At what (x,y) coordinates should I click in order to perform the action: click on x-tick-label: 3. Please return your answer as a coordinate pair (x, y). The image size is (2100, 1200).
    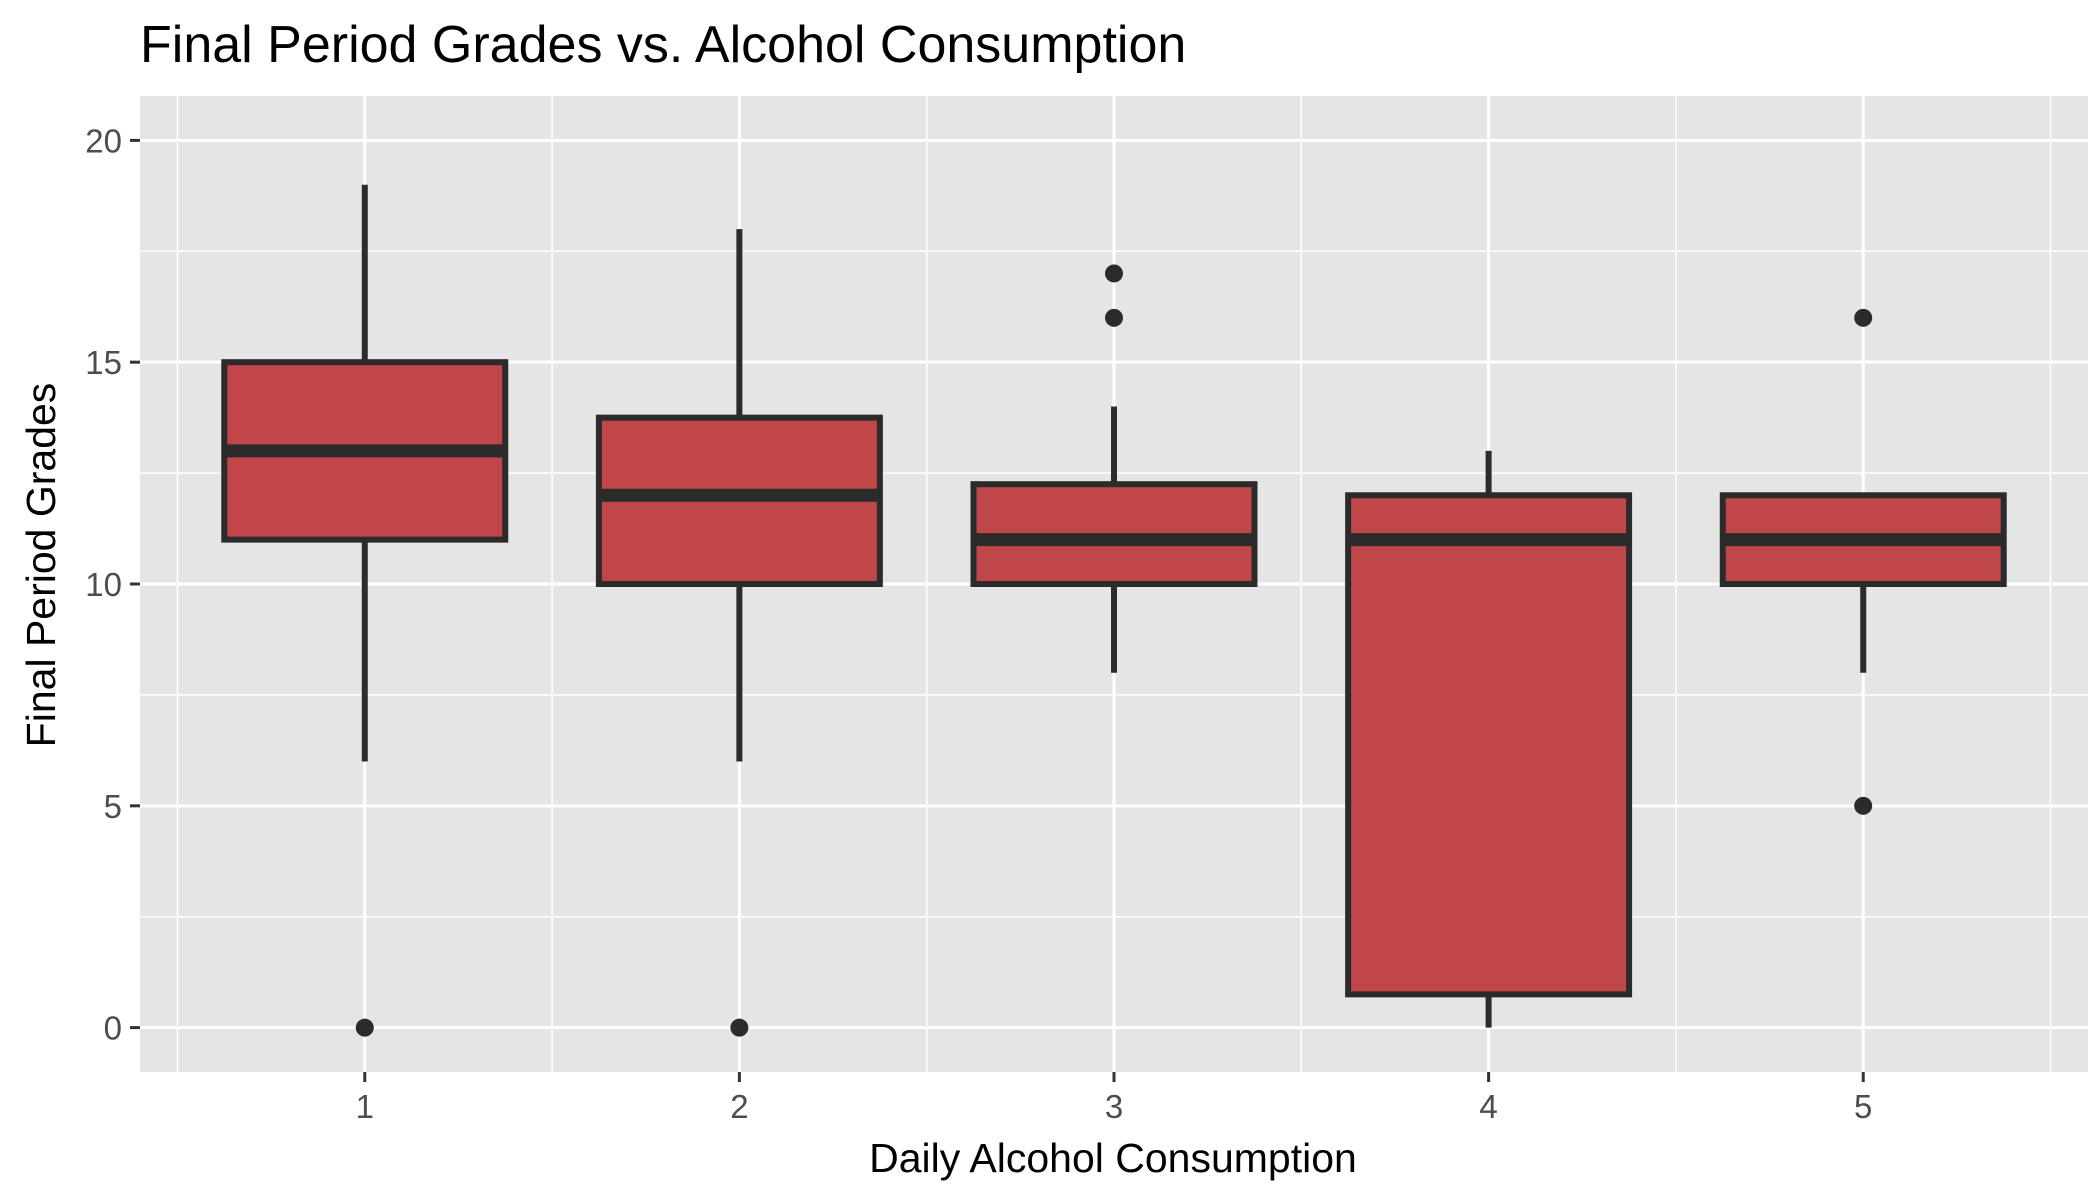
    Looking at the image, I should click on (1114, 1106).